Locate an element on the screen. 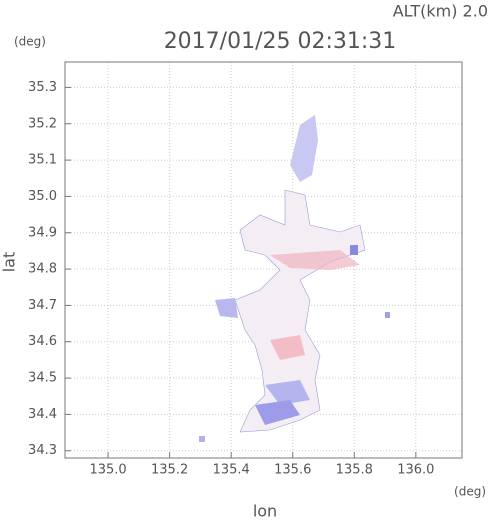  y-tick-label: 34.7 is located at coordinates (42, 305).